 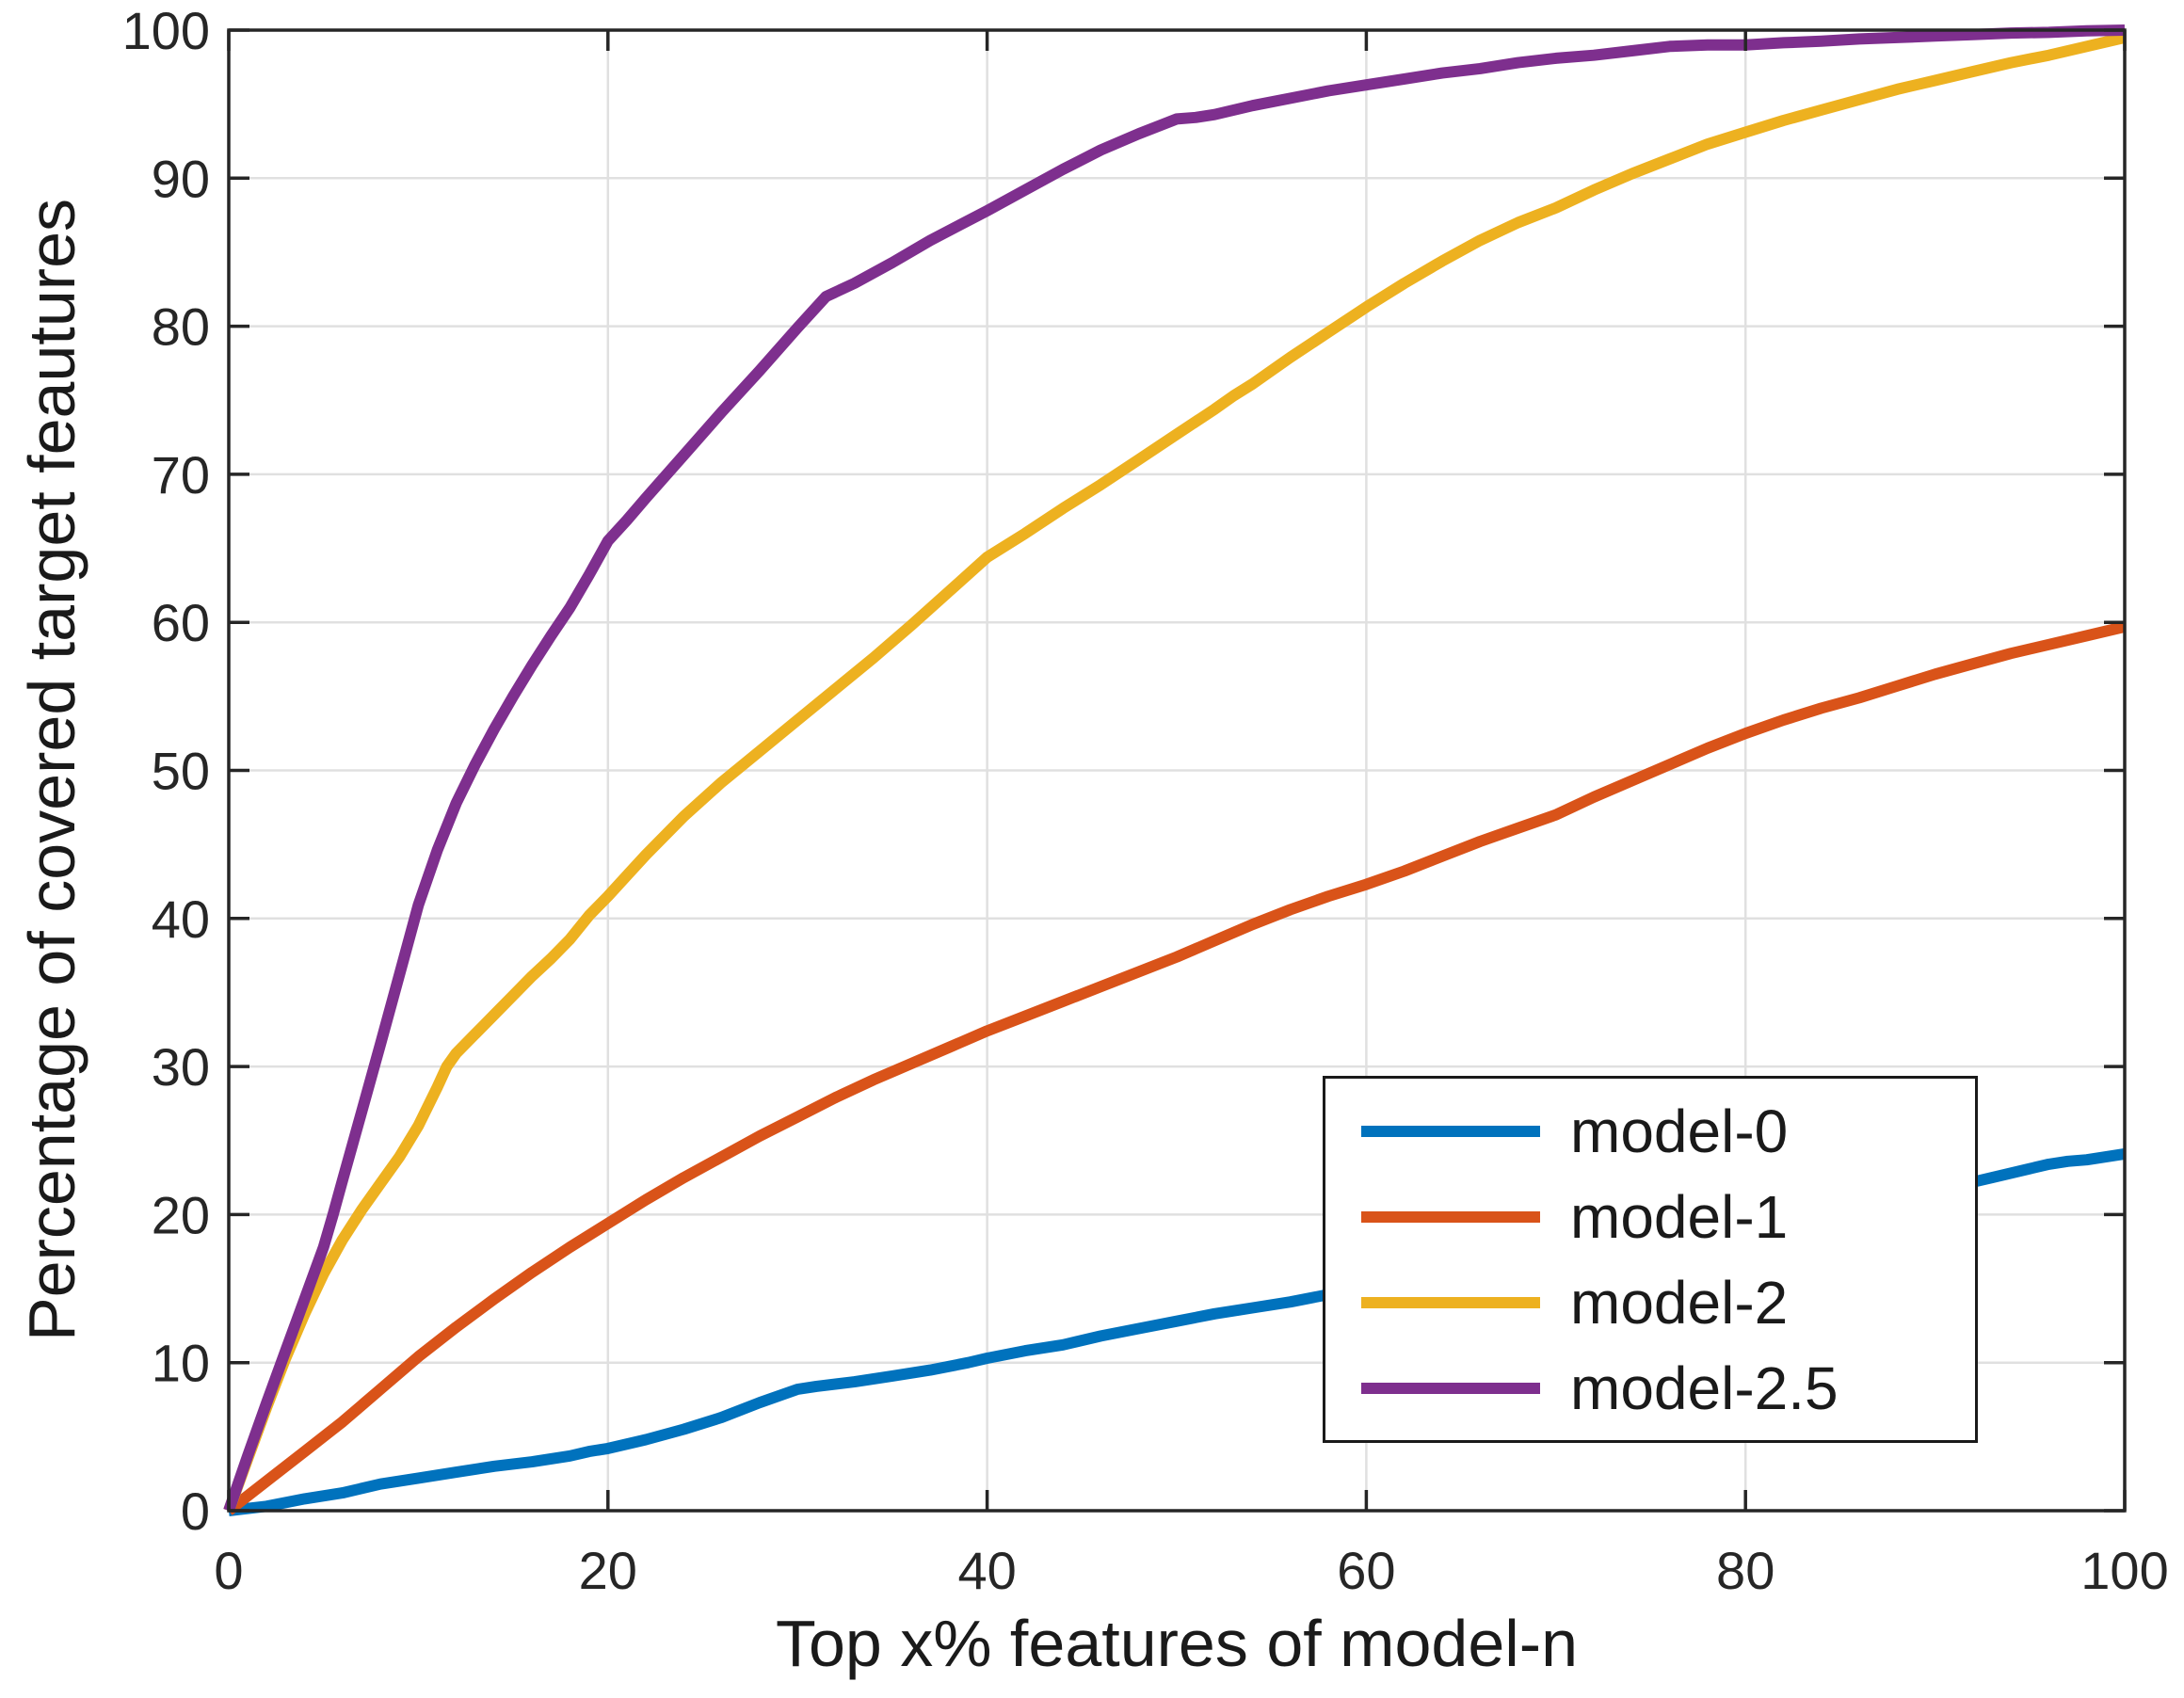 I want to click on legend-row-model-1: model-1, so click(x=1650, y=1217).